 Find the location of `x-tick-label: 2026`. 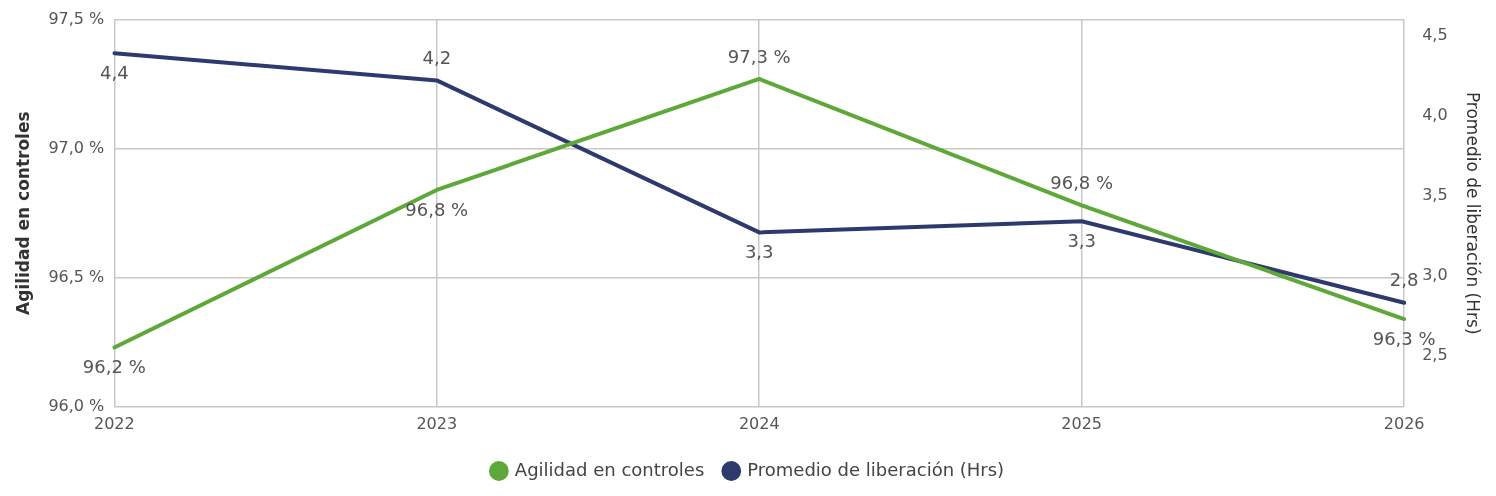

x-tick-label: 2026 is located at coordinates (1404, 423).